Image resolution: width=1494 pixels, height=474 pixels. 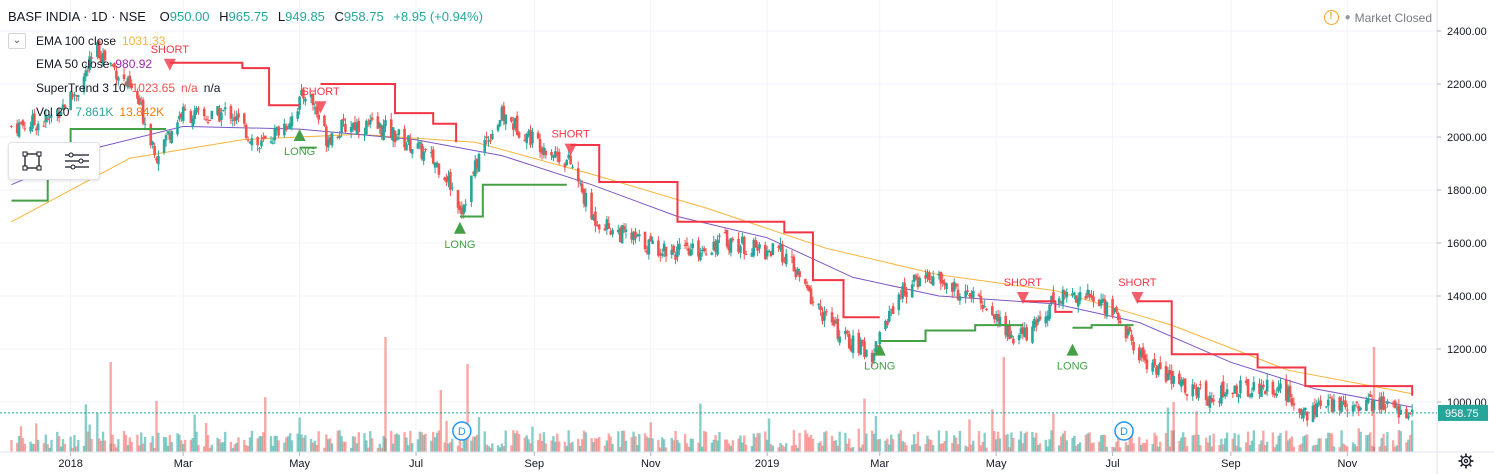 I want to click on legend-ema100: ⌄ EMA 100 close 1031.33, so click(x=89, y=41).